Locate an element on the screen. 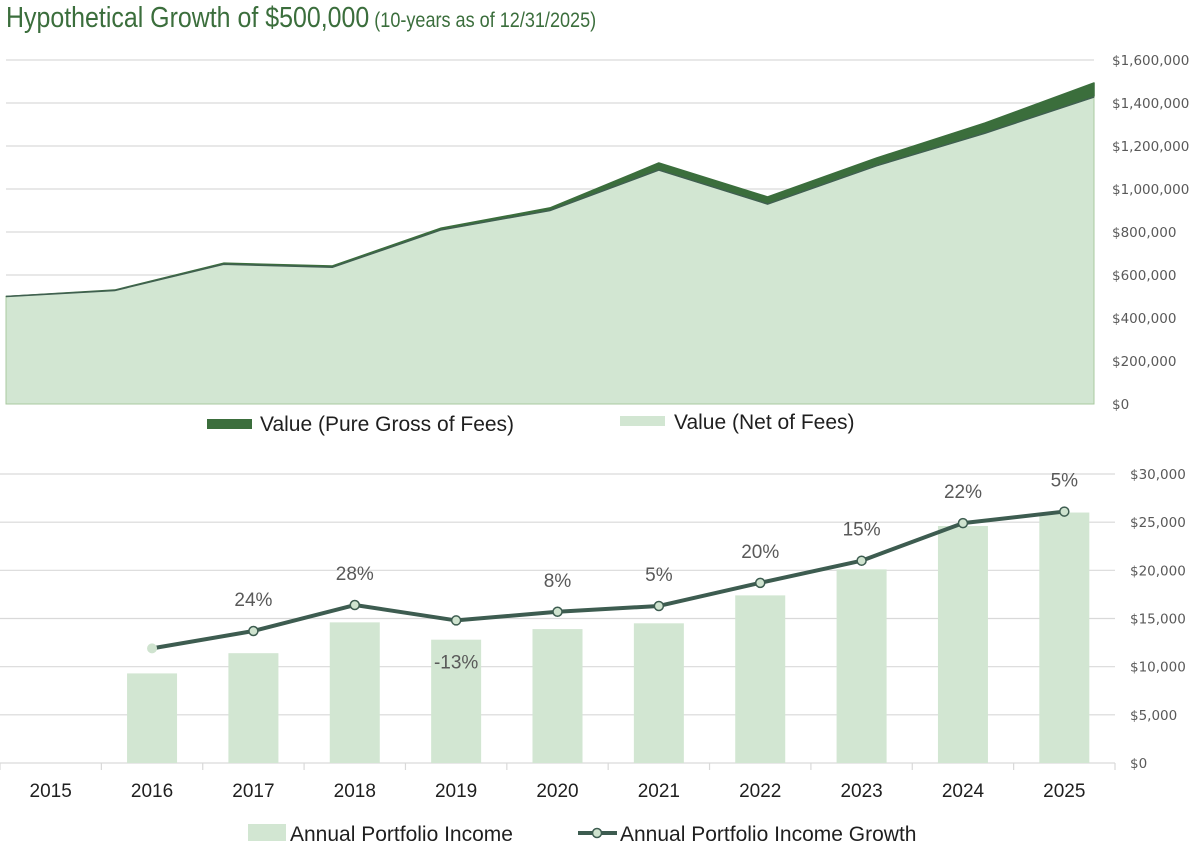 The height and width of the screenshot is (857, 1200). y-tick-label: $1,400,000 is located at coordinates (1150, 104).